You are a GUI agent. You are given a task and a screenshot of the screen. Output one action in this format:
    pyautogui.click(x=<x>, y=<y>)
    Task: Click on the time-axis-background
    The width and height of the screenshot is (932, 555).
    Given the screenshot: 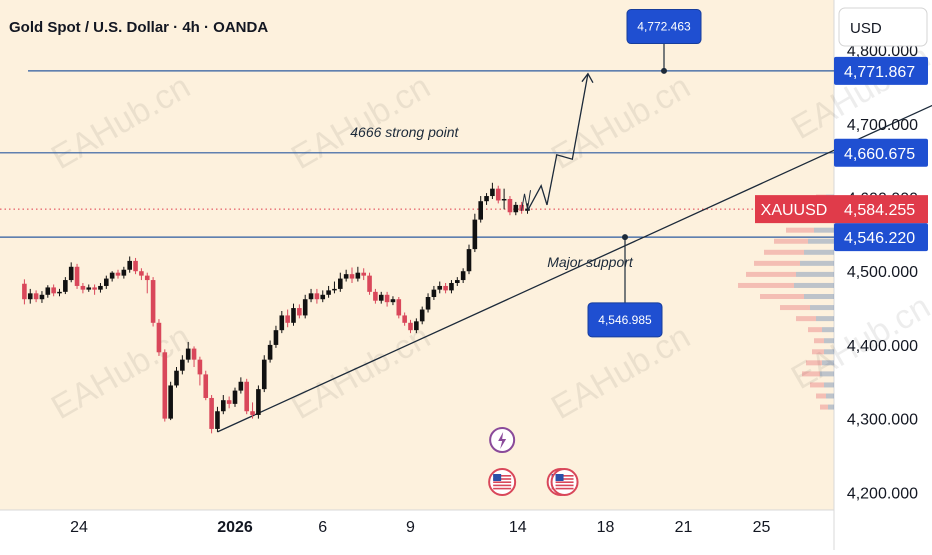 What is the action you would take?
    pyautogui.click(x=417, y=530)
    